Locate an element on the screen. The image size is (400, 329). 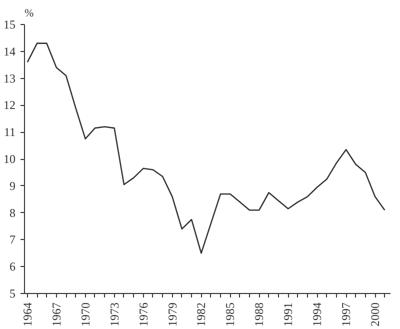
x-tick-label: 1994 is located at coordinates (317, 314).